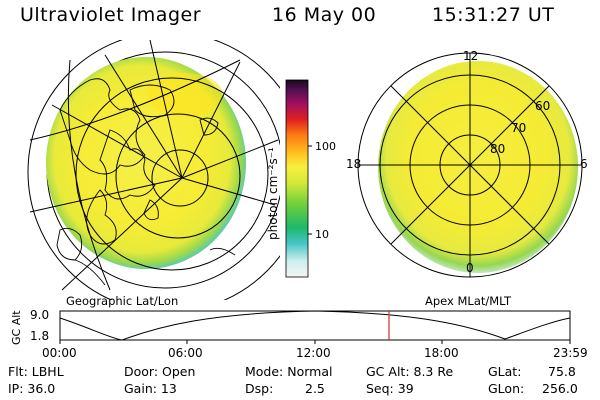 The image size is (600, 400). I want to click on colorbar-tick-100: 100, so click(325, 146).